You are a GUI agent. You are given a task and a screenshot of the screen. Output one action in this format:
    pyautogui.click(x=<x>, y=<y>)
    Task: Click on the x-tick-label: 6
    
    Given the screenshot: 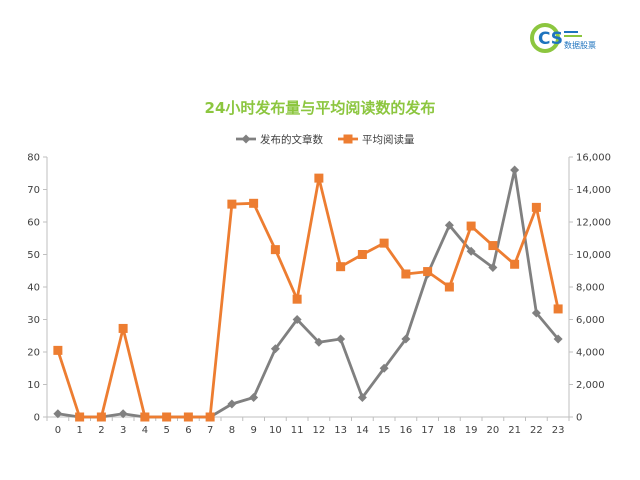 What is the action you would take?
    pyautogui.click(x=188, y=430)
    